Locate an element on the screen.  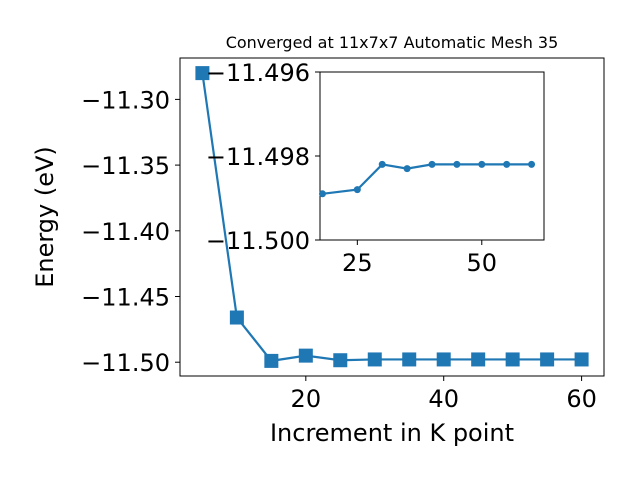
main-y-tick-label: −11.35 is located at coordinates (125, 166).